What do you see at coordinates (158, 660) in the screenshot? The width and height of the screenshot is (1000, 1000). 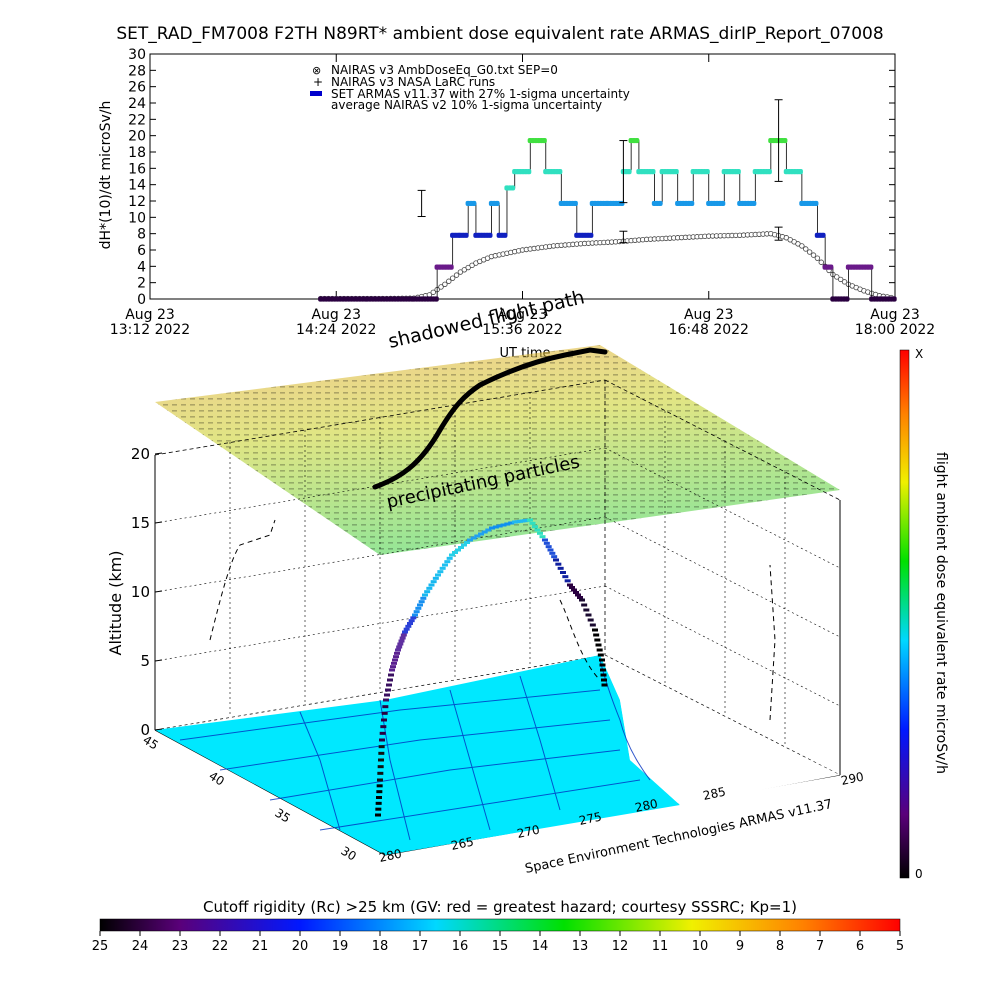 I see `altitude-tick-mark` at bounding box center [158, 660].